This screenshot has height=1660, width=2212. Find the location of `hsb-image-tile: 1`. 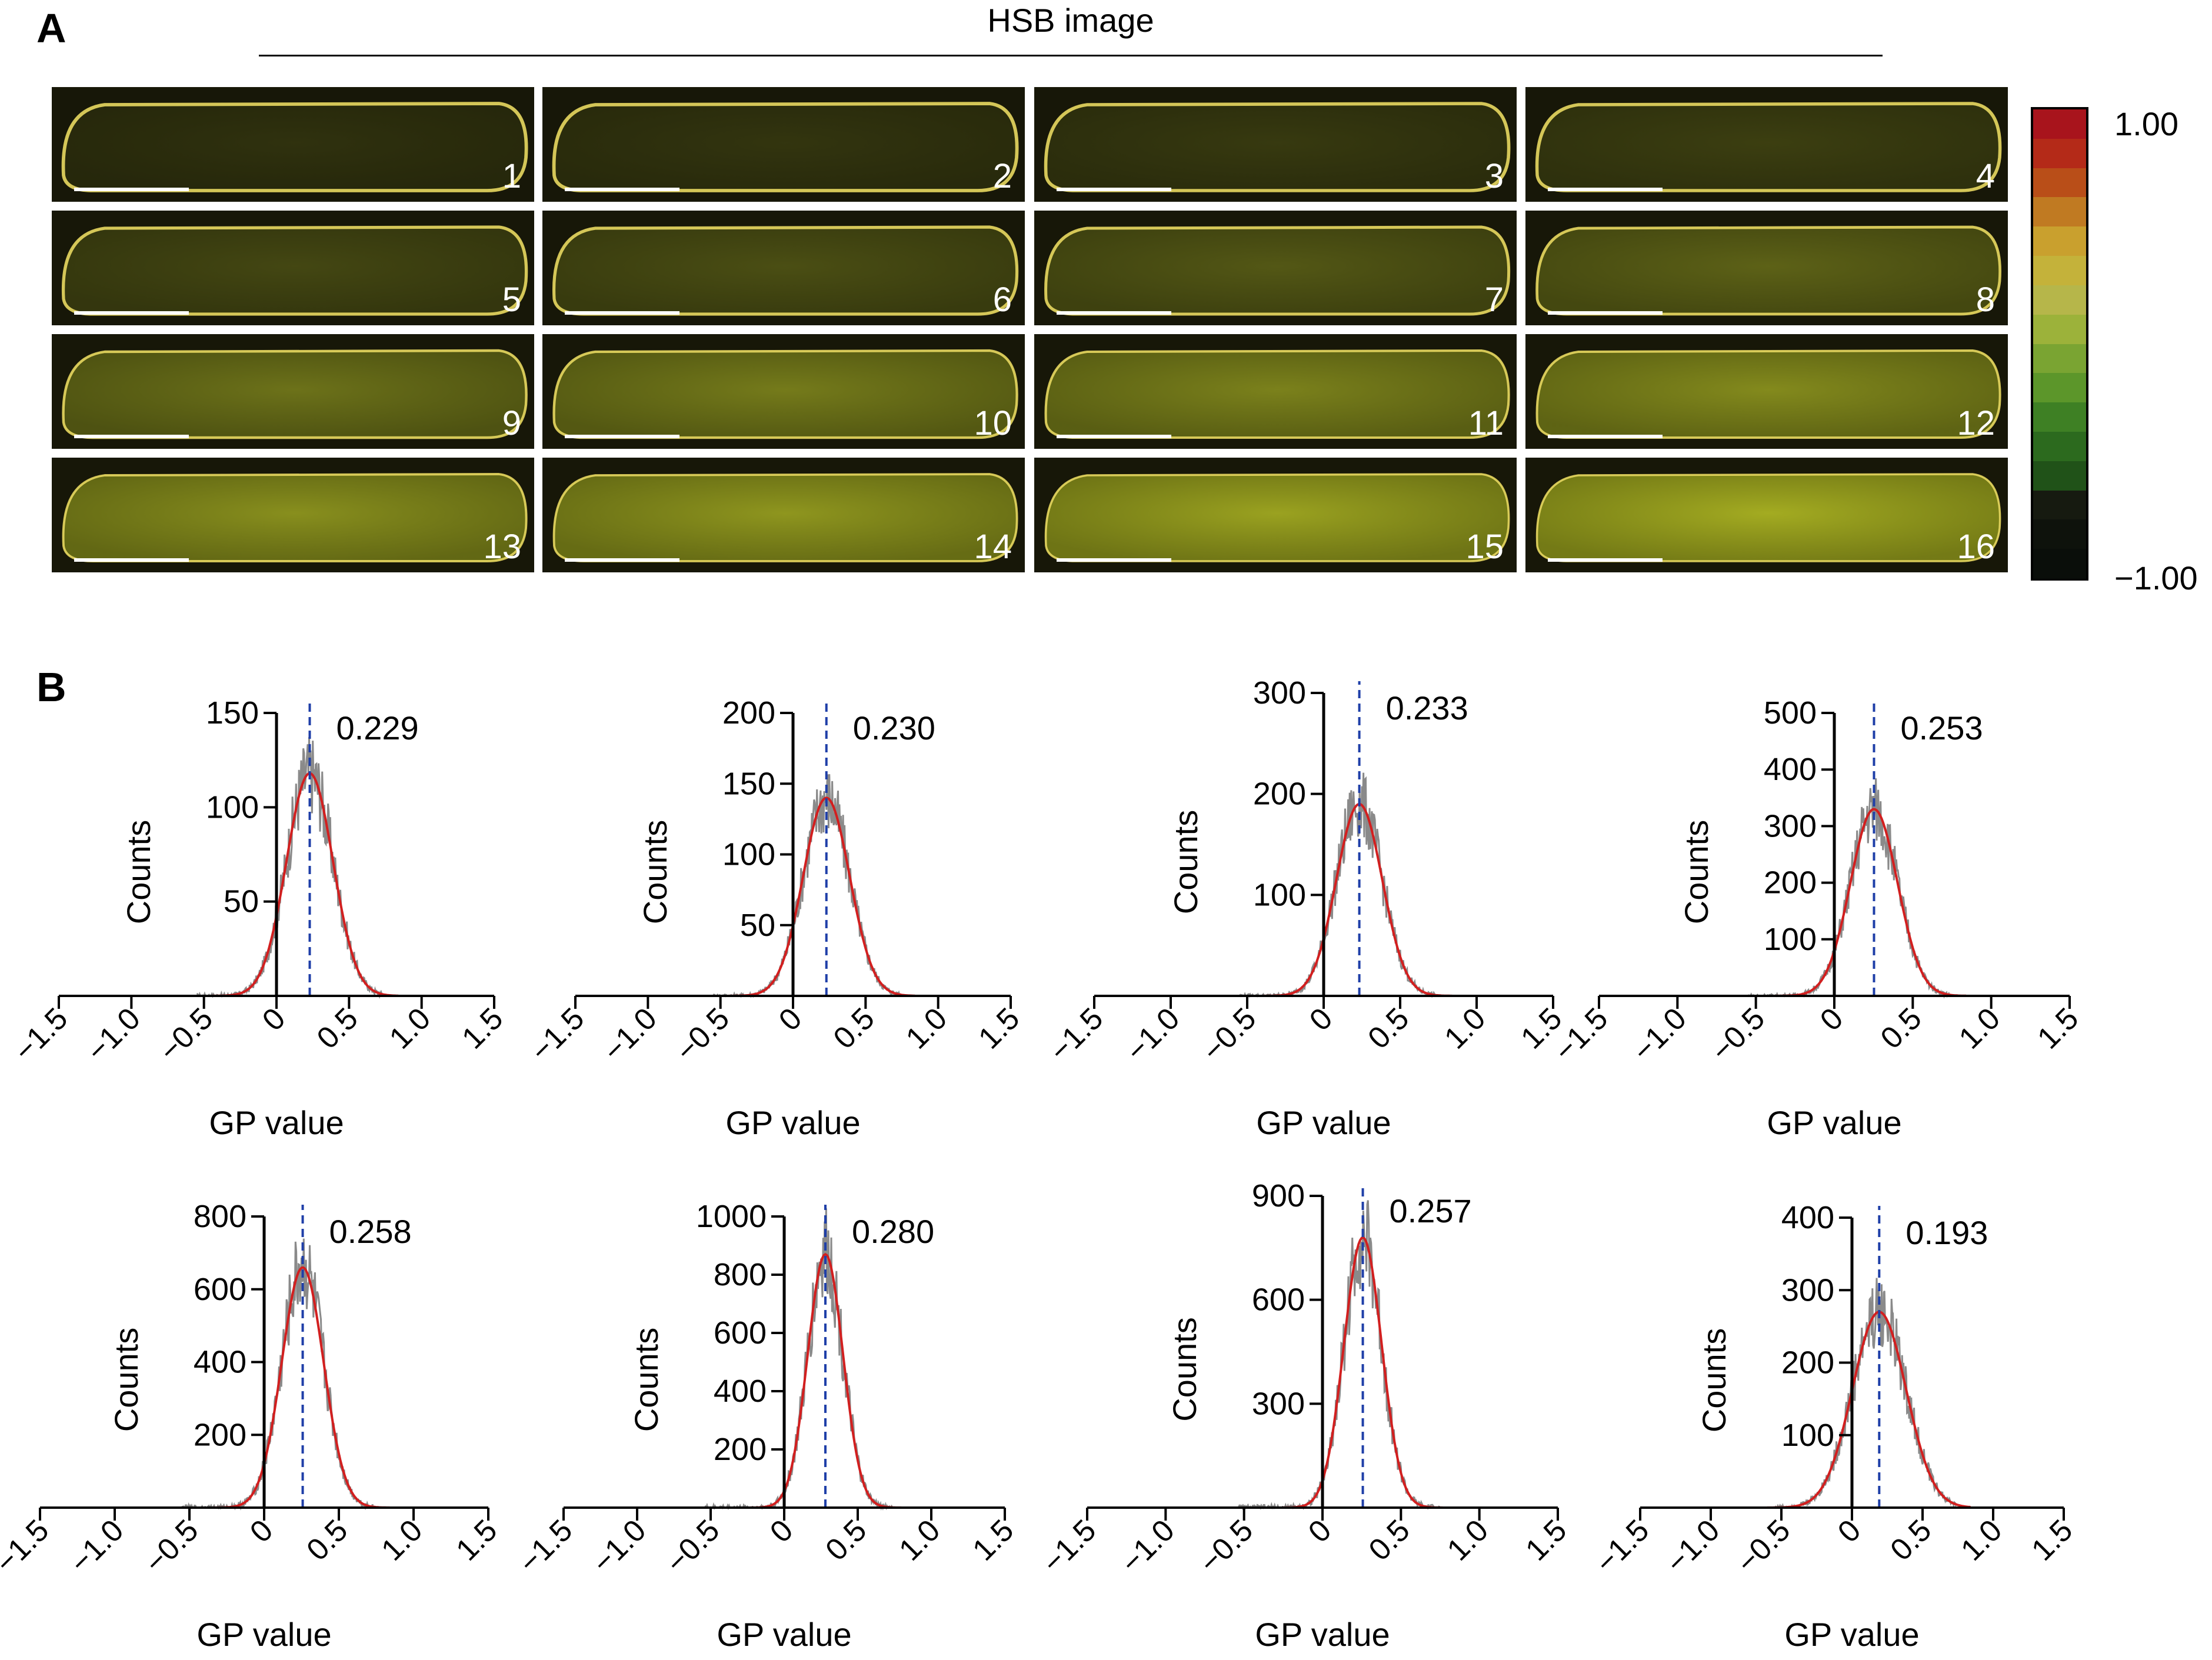

hsb-image-tile: 1 is located at coordinates (293, 144).